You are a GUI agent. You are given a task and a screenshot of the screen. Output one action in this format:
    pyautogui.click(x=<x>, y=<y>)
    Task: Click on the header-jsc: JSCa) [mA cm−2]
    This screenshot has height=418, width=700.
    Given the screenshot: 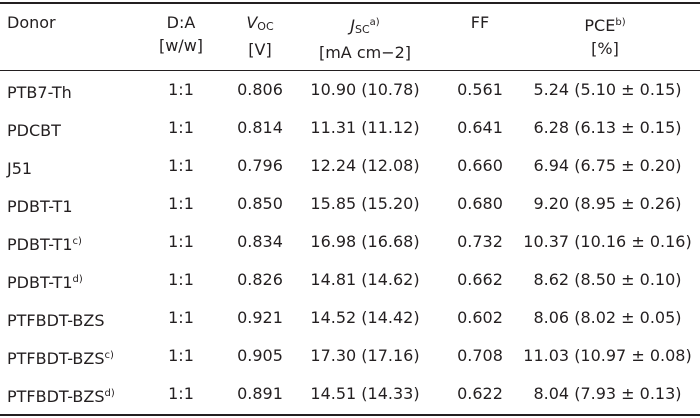 What is the action you would take?
    pyautogui.click(x=365, y=37)
    